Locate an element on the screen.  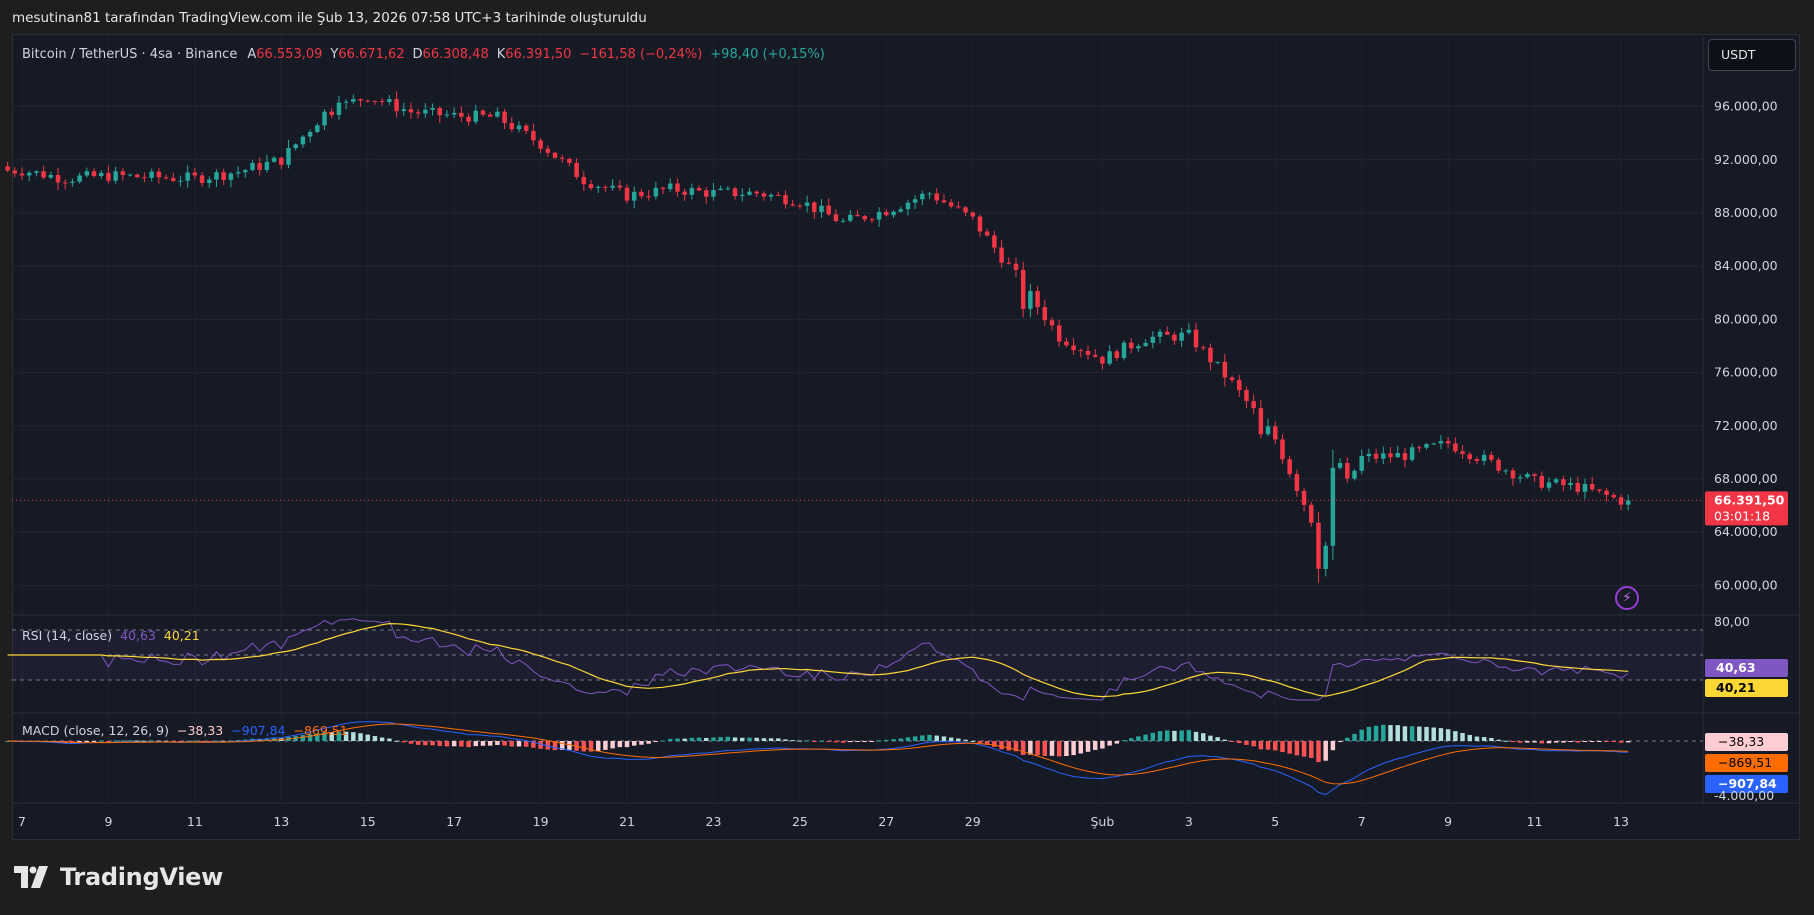
currency-button: USDT is located at coordinates (1752, 55).